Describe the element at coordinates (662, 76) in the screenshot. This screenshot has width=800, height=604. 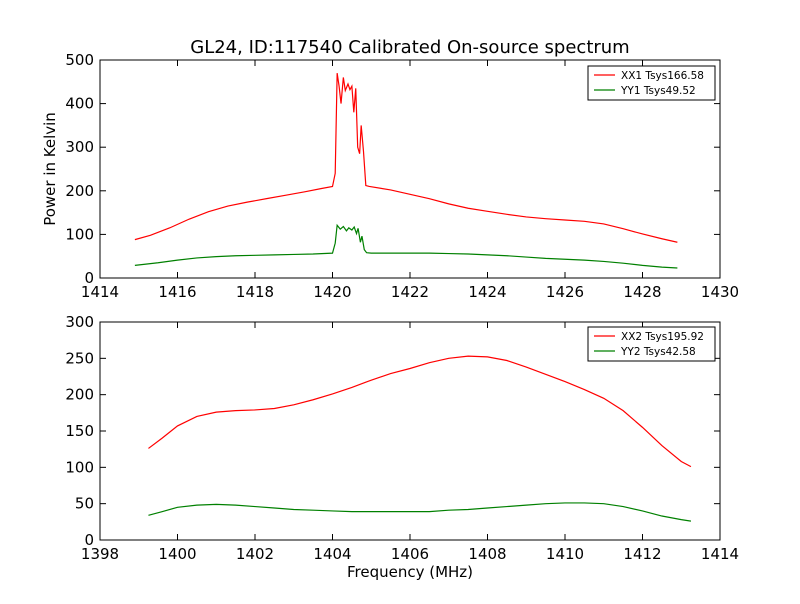
I see `legend-label: XX1 Tsys166.58` at that location.